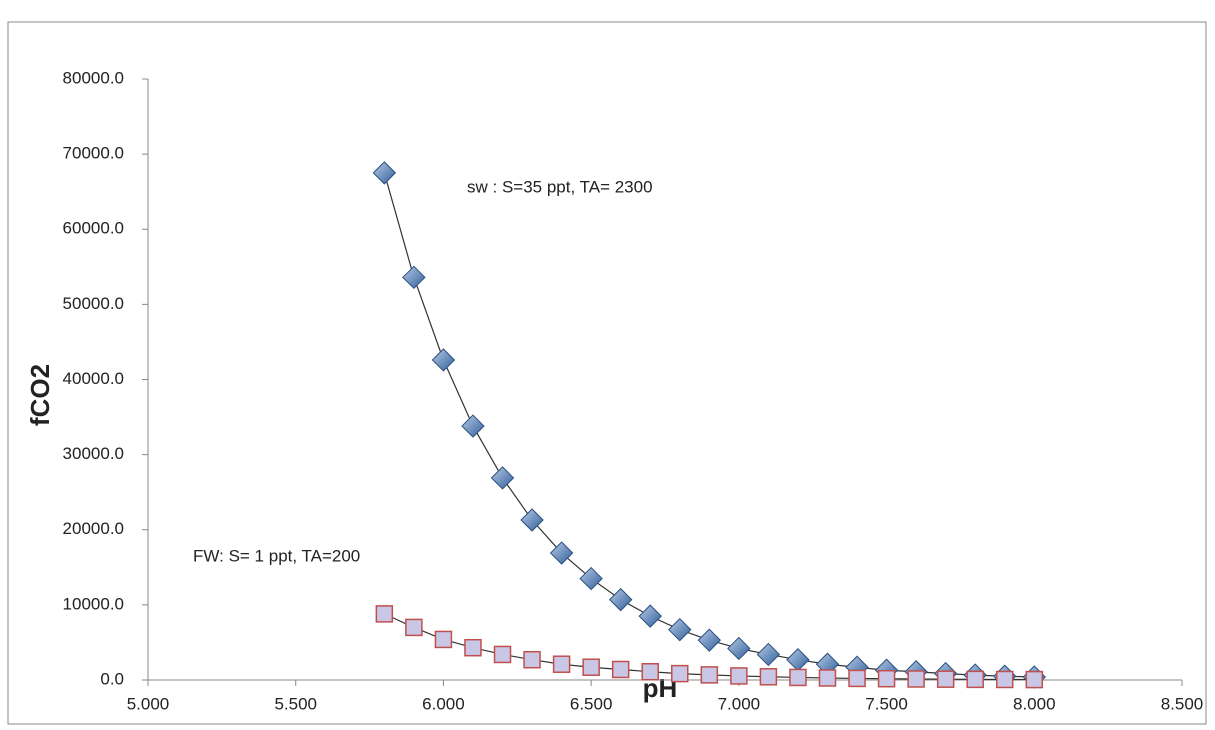  I want to click on annotation: FW: S= 1 ppt, TA=200, so click(276, 555).